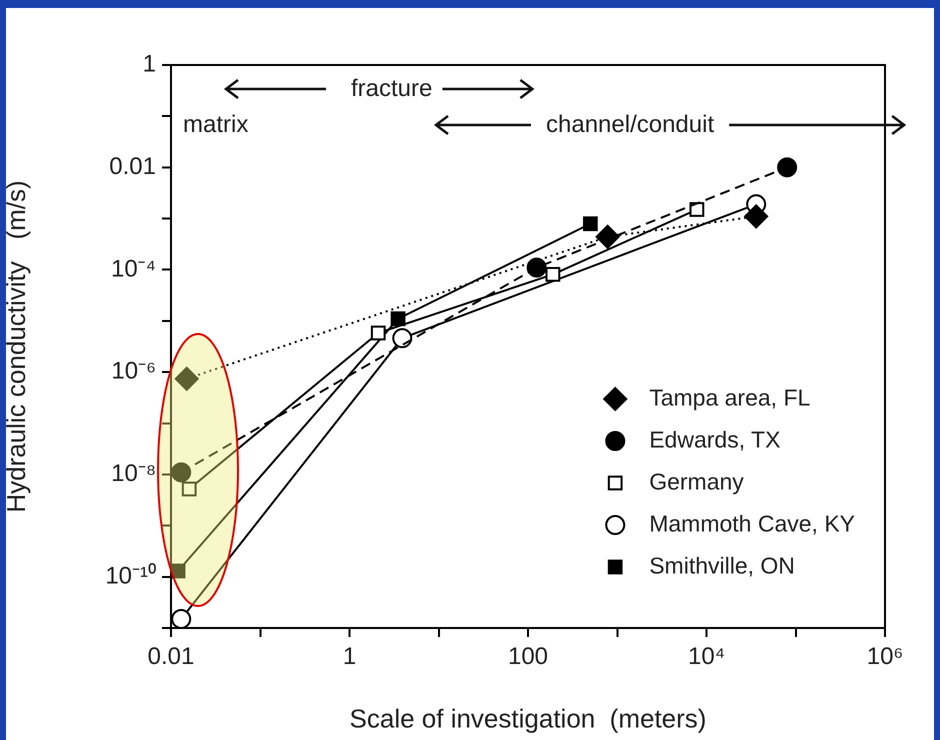 The width and height of the screenshot is (940, 740). I want to click on y-tick-label: 10⁻⁴, so click(133, 268).